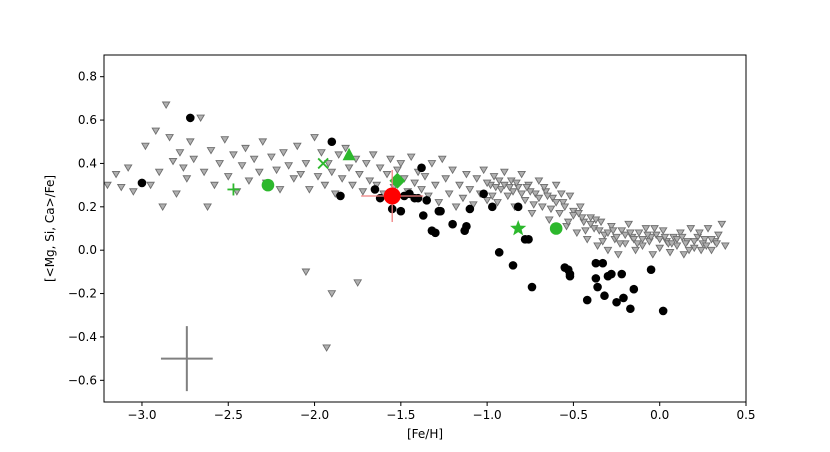 This screenshot has height=452, width=830. What do you see at coordinates (745, 415) in the screenshot?
I see `x-tick-label: 0.5` at bounding box center [745, 415].